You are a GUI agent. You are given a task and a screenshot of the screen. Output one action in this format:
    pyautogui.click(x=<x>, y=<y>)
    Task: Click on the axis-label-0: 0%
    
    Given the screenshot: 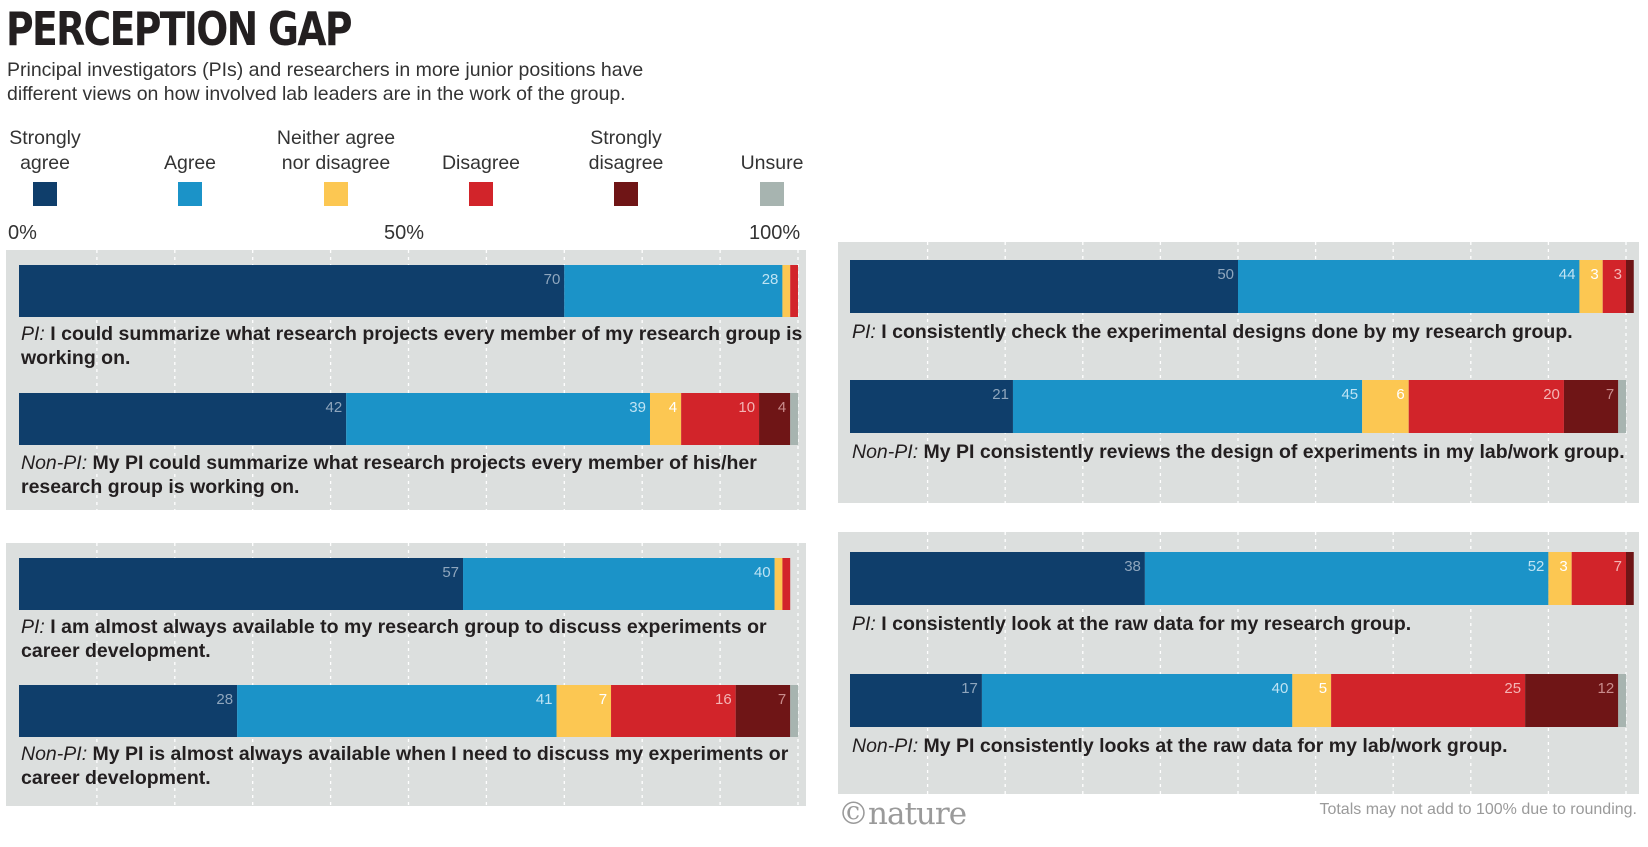 What is the action you would take?
    pyautogui.click(x=22, y=233)
    